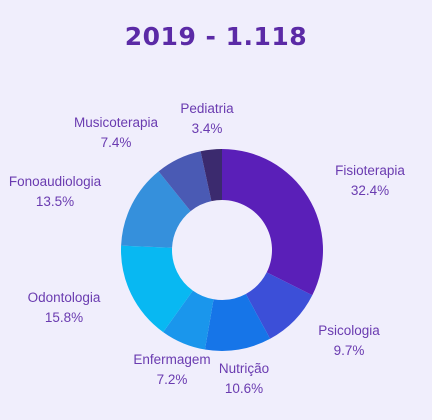 The image size is (432, 420). Describe the element at coordinates (185, 181) in the screenshot. I see `slice-musicoterapia` at that location.